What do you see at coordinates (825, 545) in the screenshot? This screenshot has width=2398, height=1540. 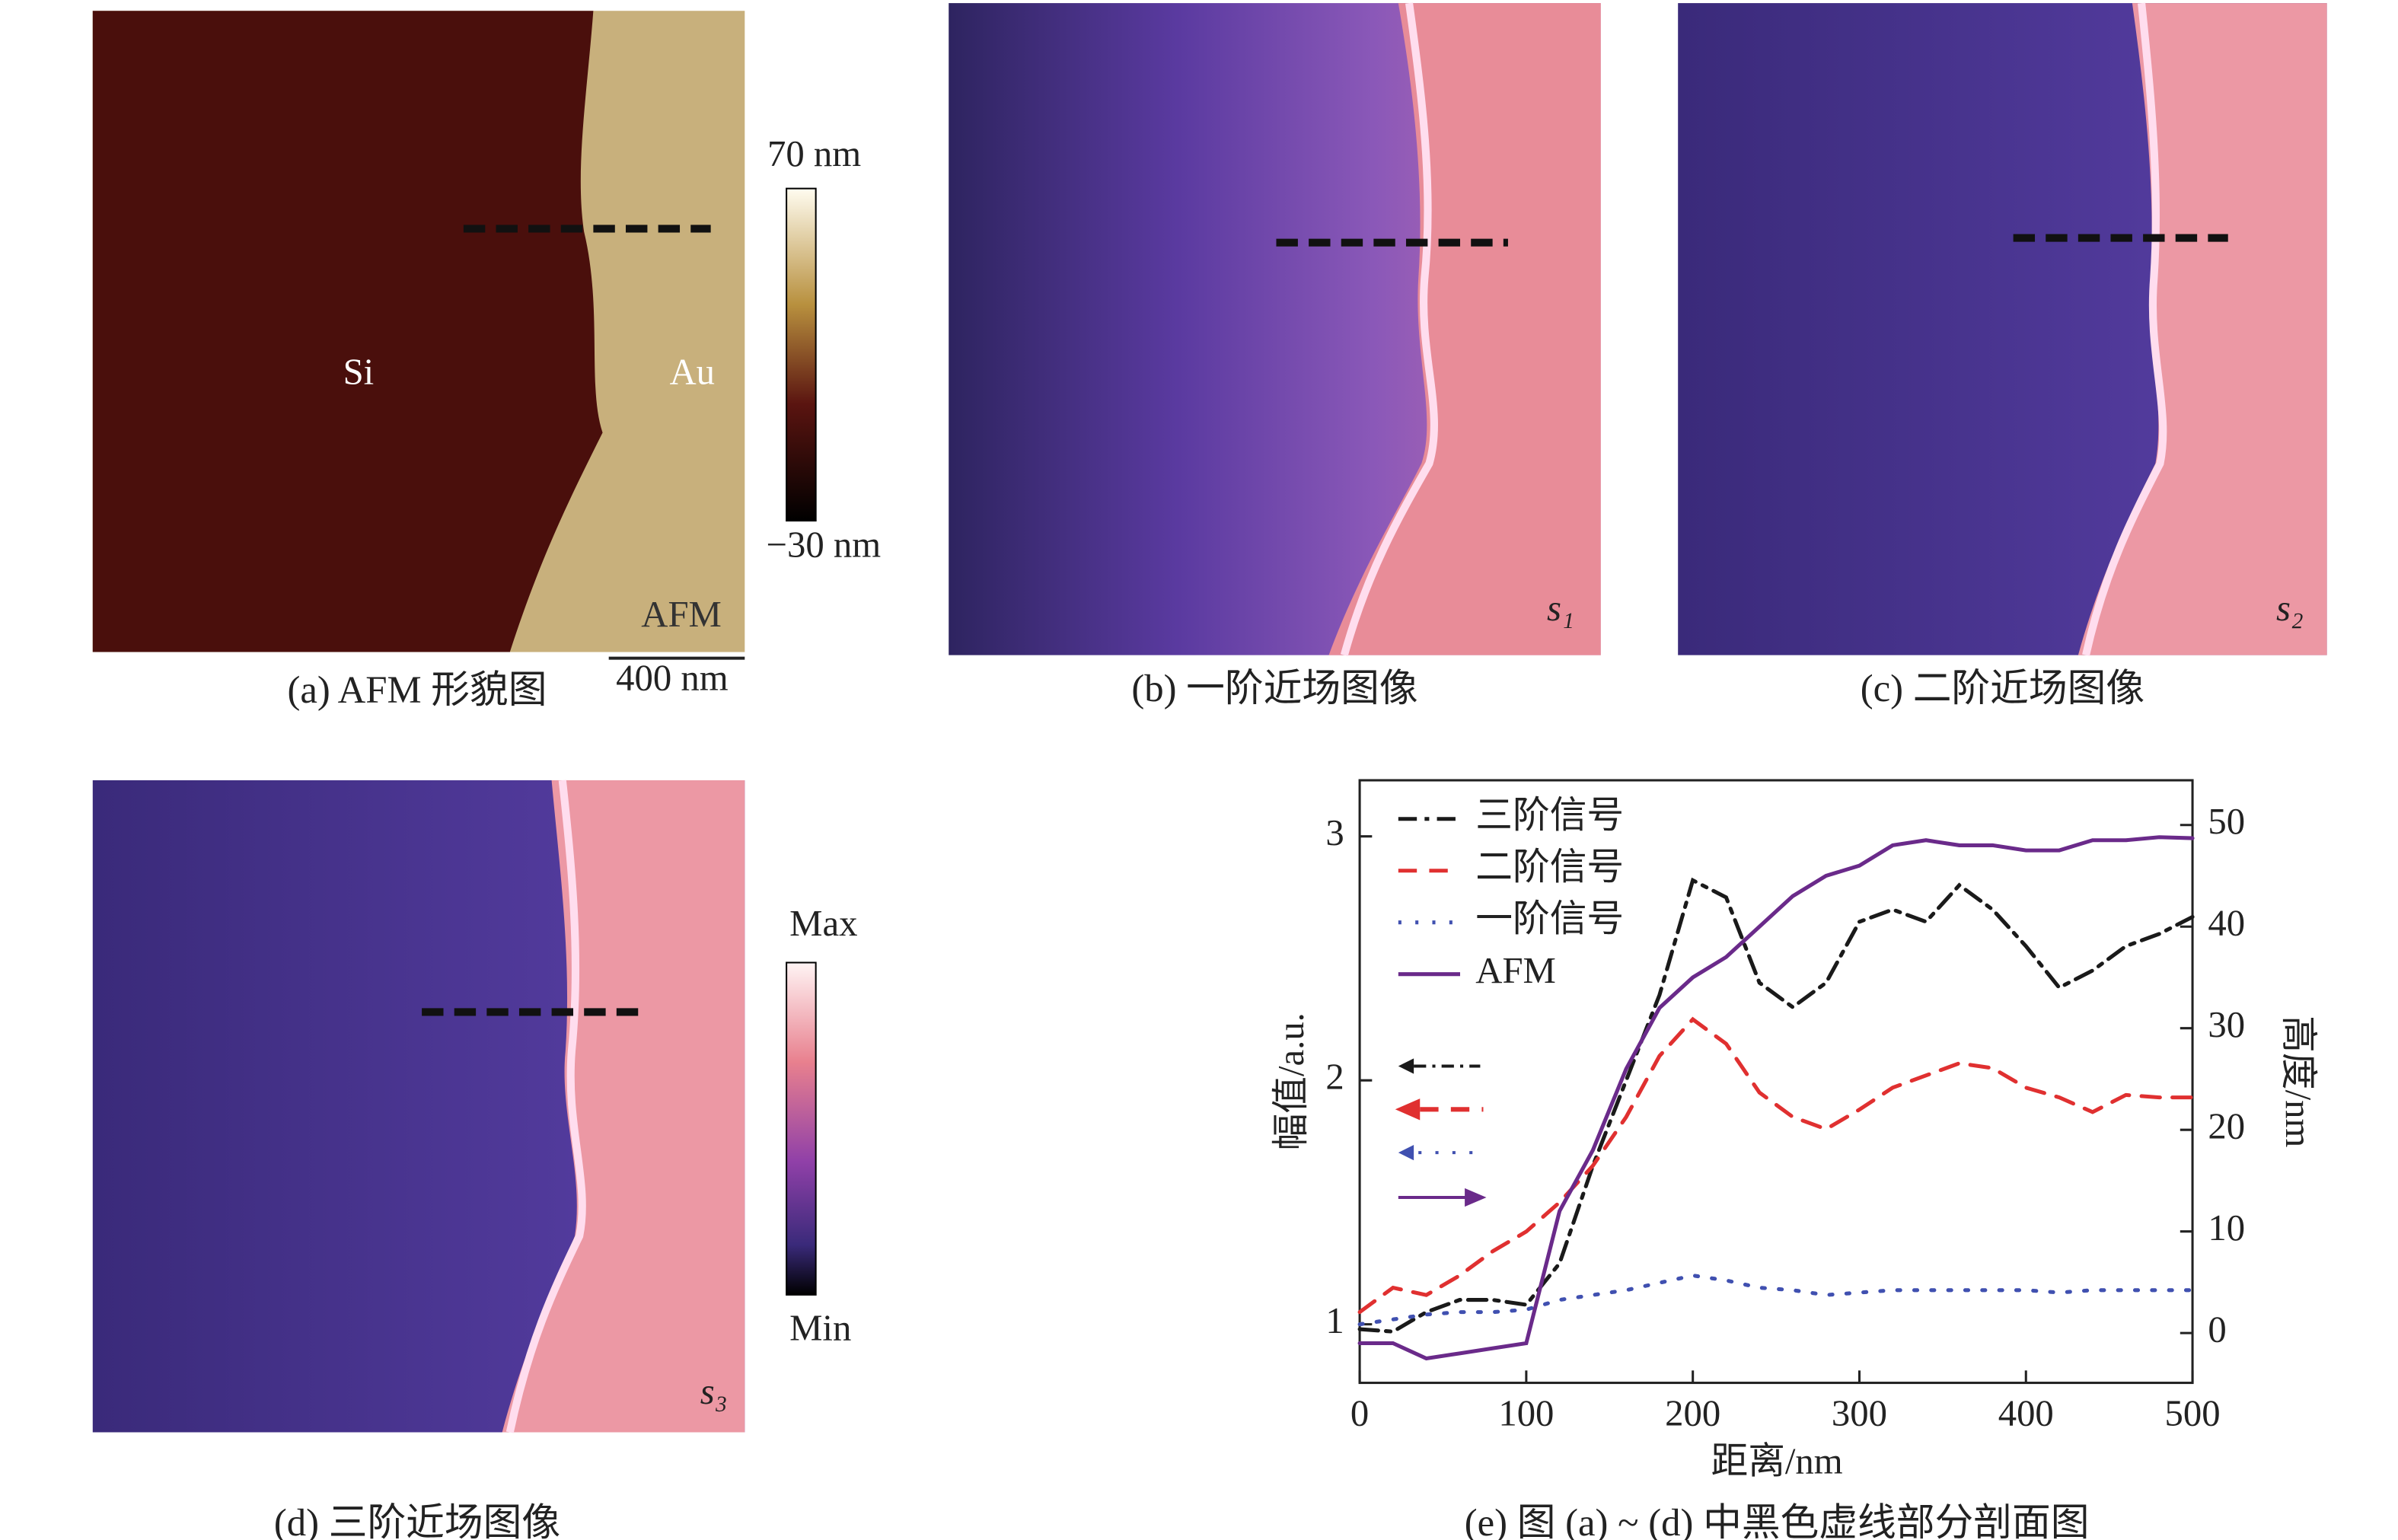 I see `colorbar-label: −30 nm` at bounding box center [825, 545].